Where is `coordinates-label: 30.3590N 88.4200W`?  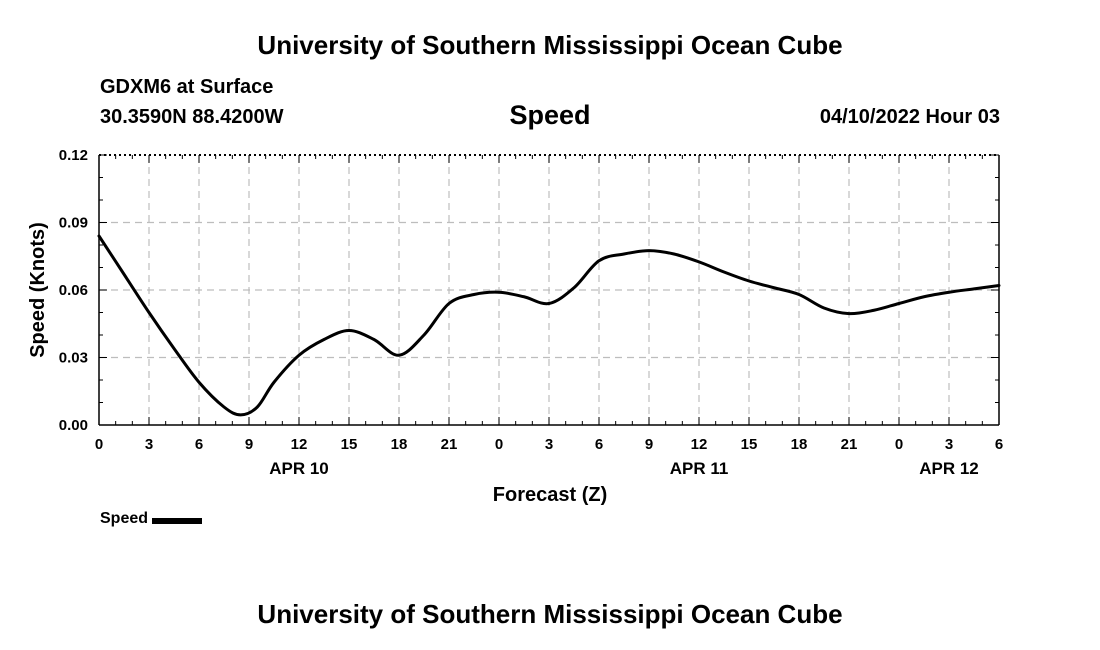
coordinates-label: 30.3590N 88.4200W is located at coordinates (192, 117).